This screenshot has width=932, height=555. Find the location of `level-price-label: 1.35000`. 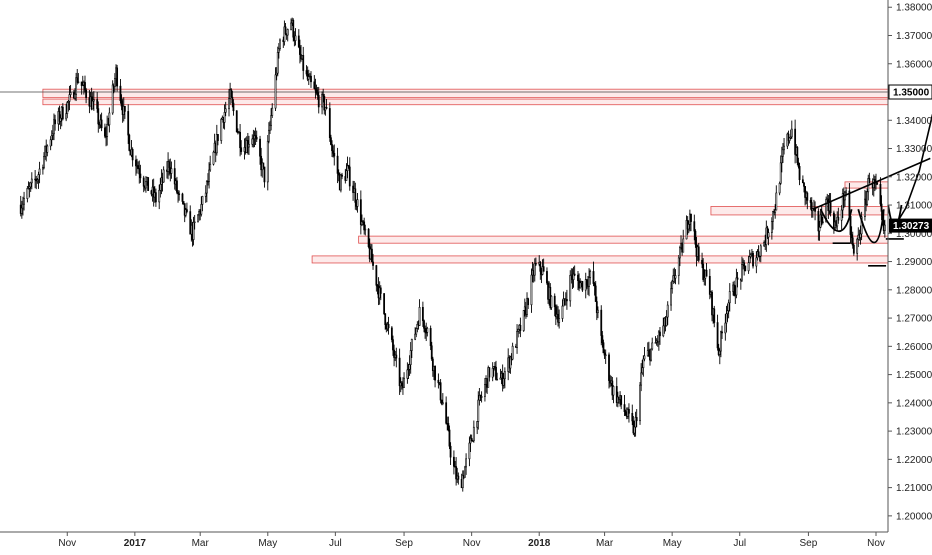

level-price-label: 1.35000 is located at coordinates (911, 93).